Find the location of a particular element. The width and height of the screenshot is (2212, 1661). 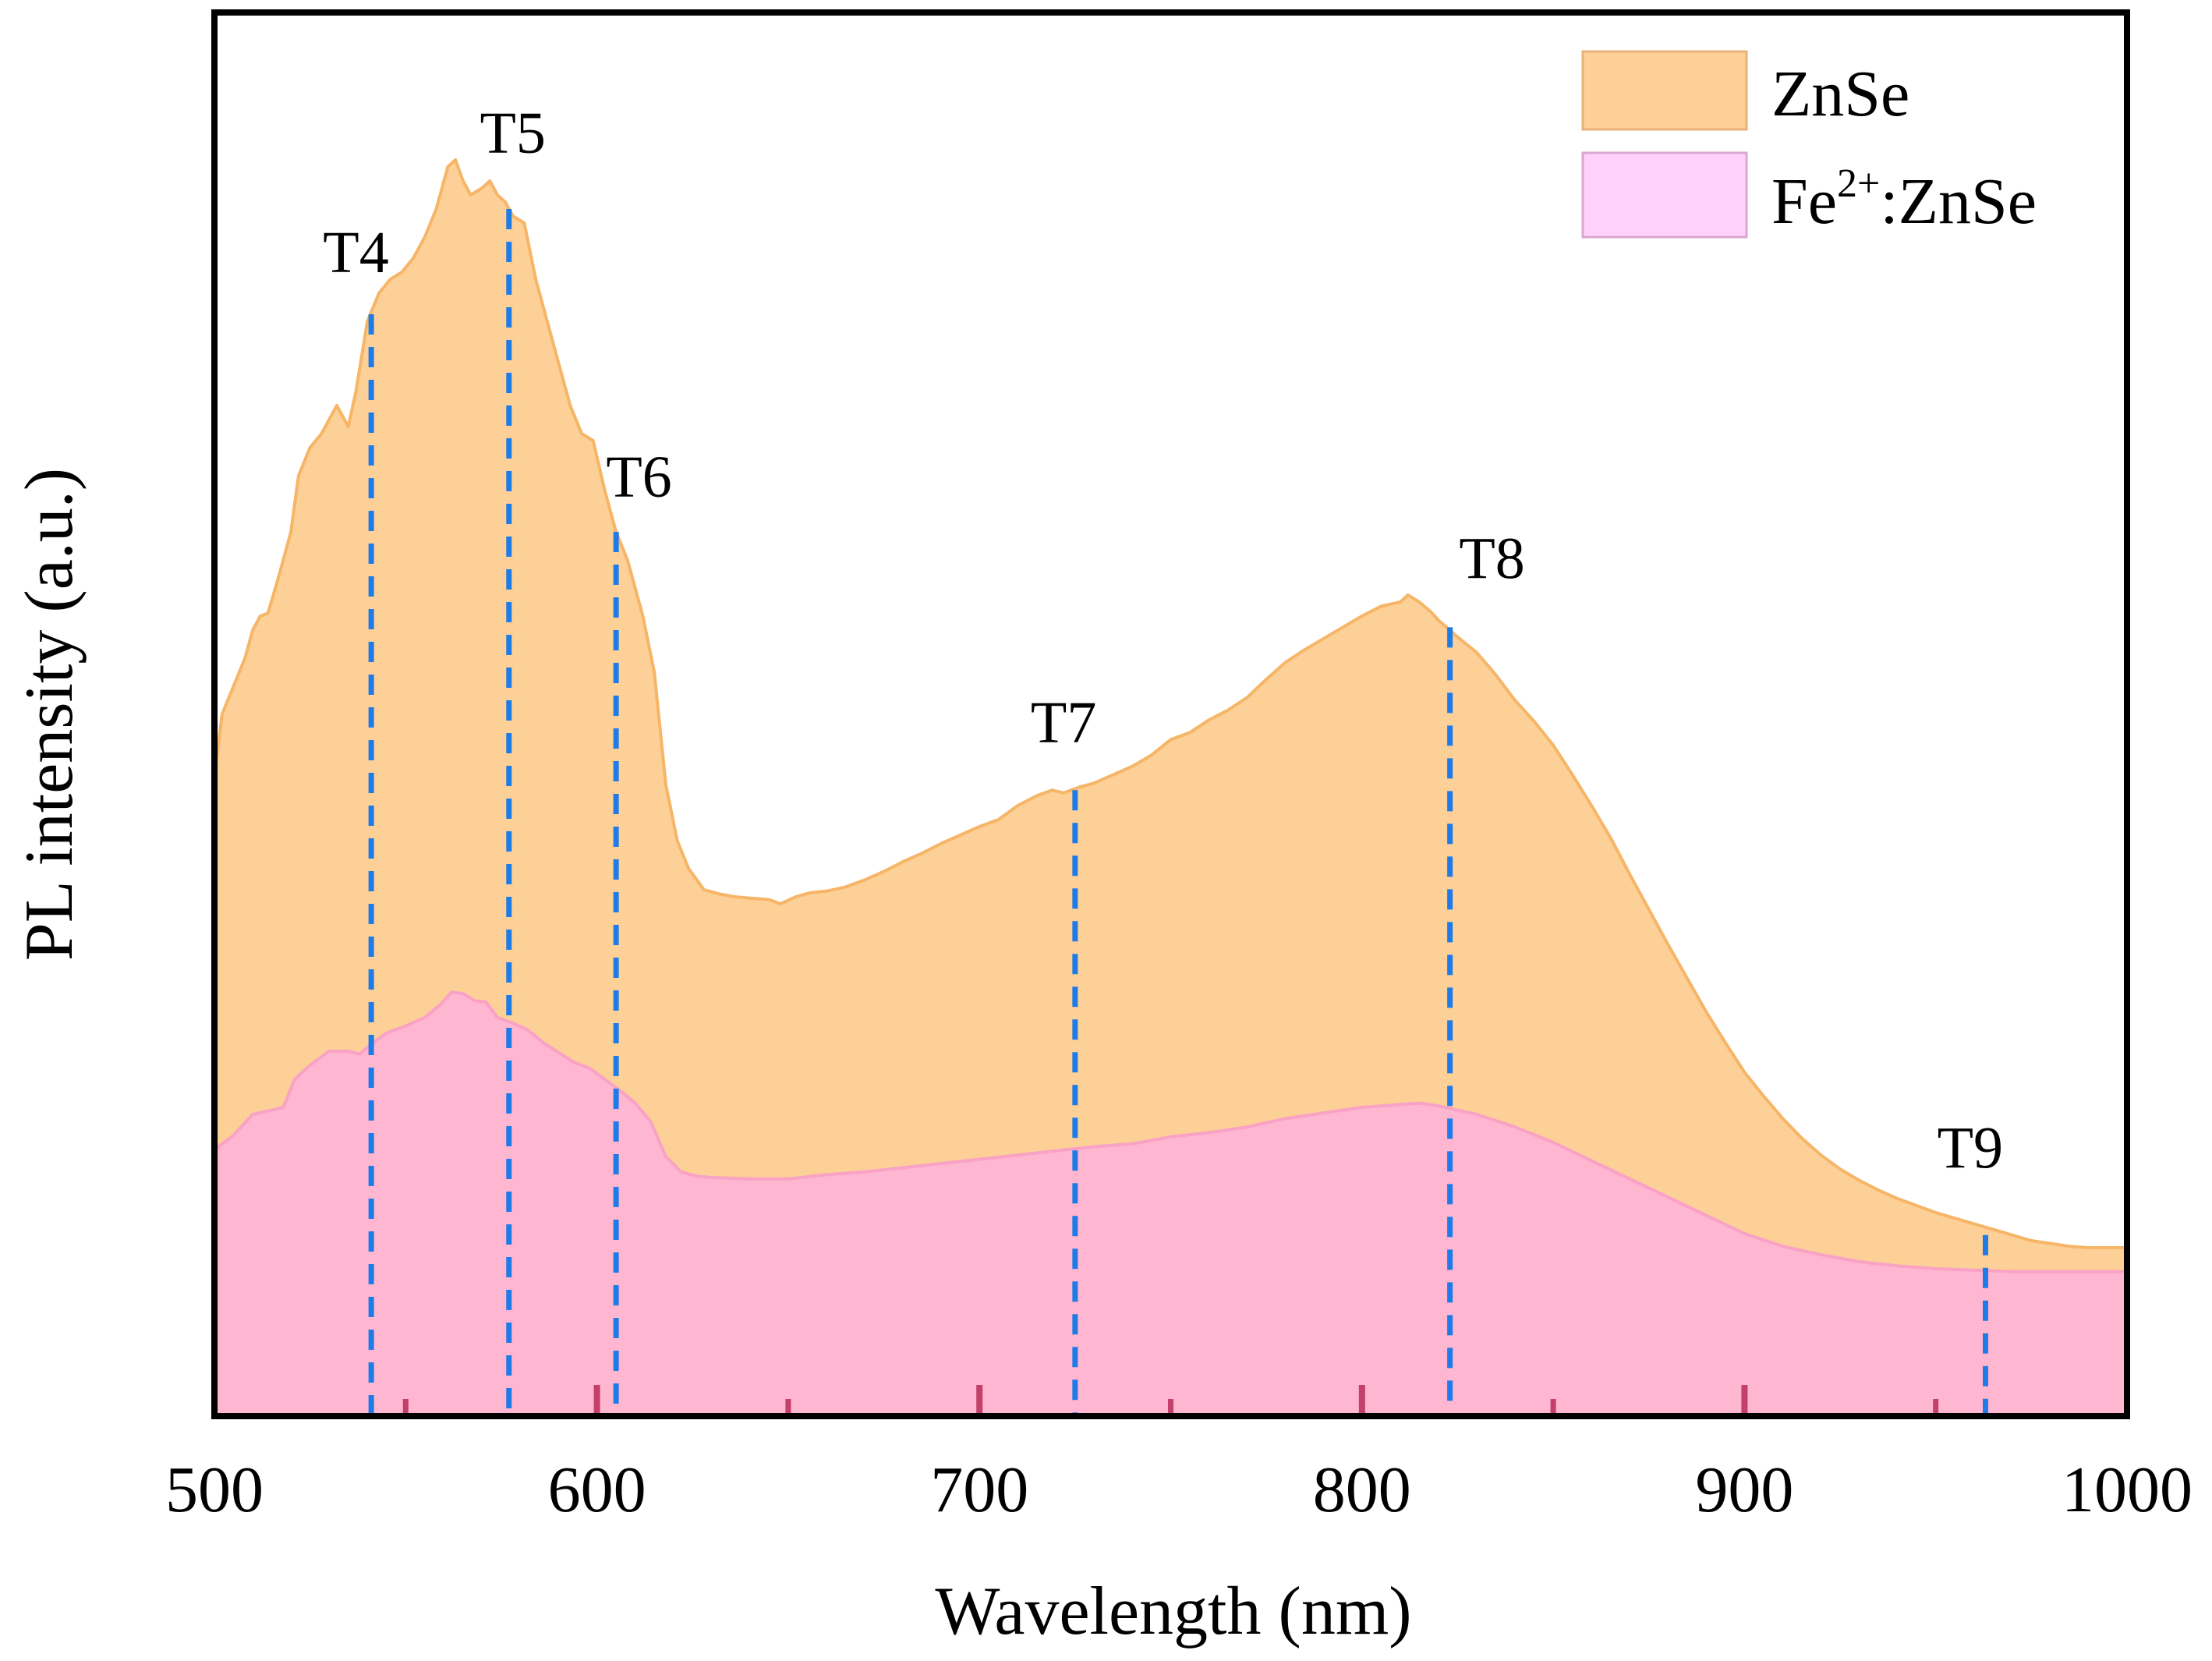

x-tick-label-1000: 1000 is located at coordinates (2127, 1490).